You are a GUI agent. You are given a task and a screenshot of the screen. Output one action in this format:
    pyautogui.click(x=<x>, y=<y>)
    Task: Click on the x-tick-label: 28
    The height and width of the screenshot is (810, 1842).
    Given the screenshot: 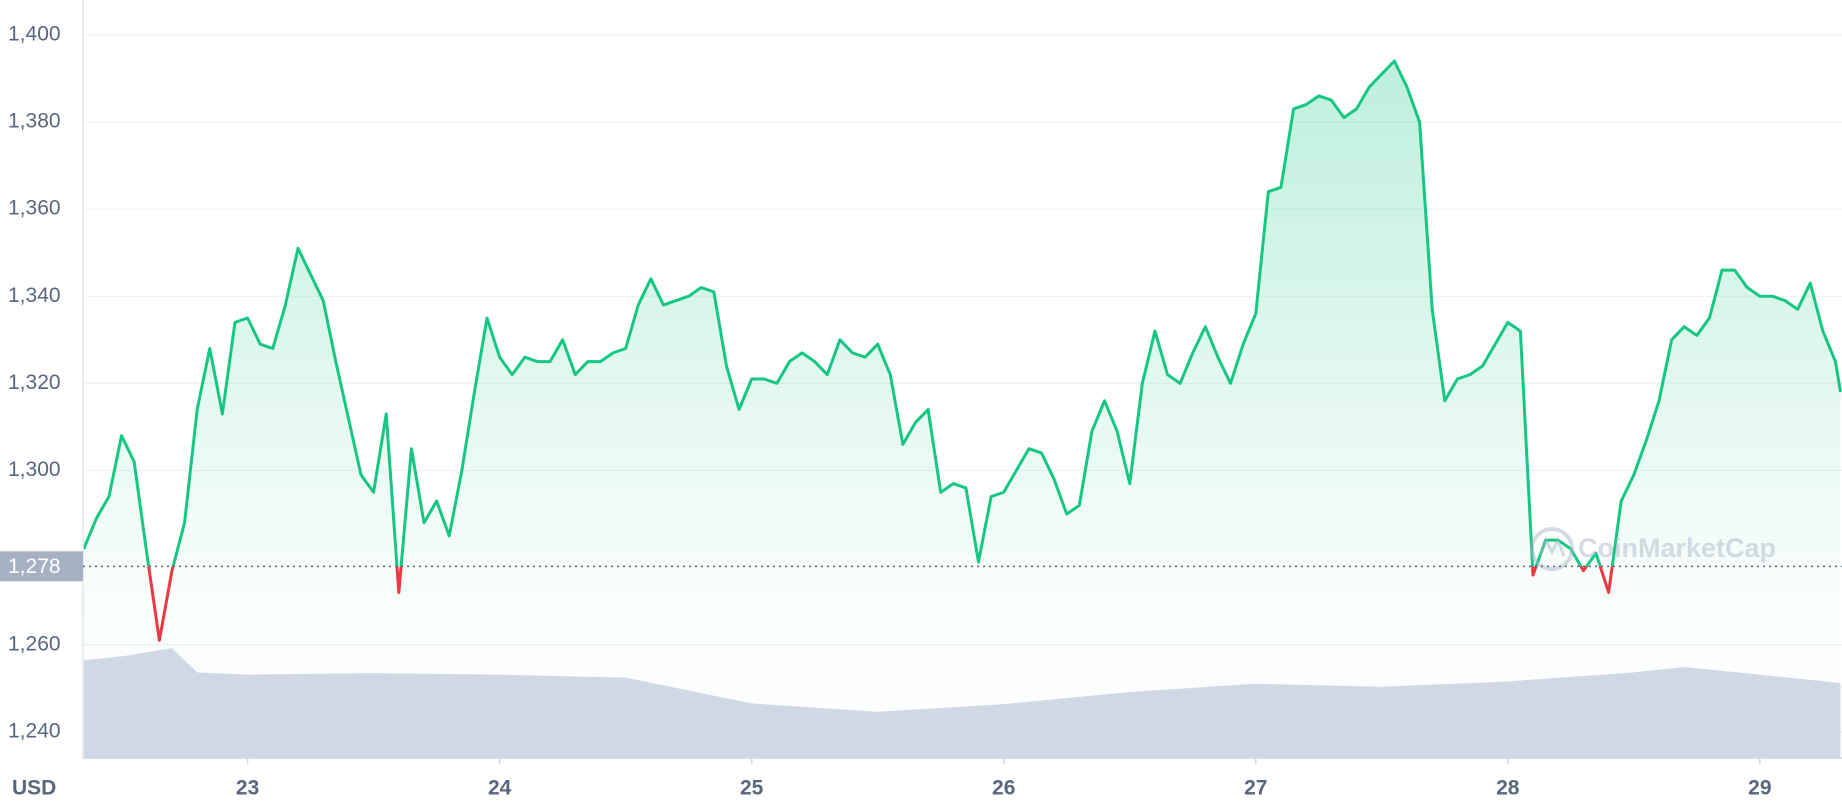 What is the action you would take?
    pyautogui.click(x=1508, y=788)
    